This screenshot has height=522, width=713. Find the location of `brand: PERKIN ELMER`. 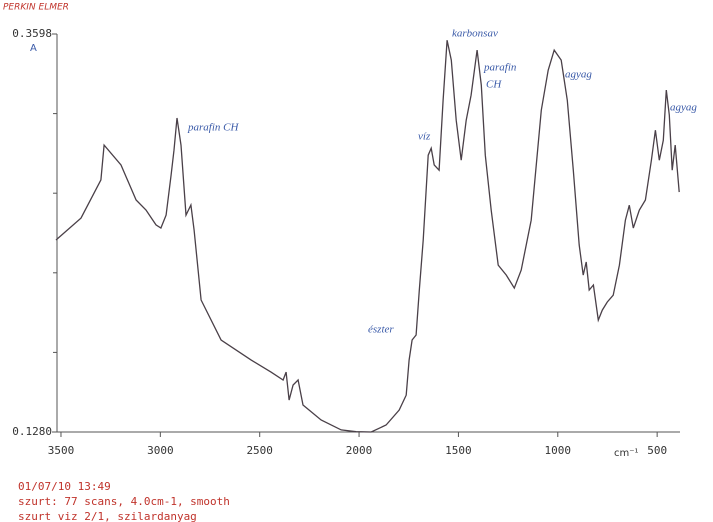

brand: PERKIN ELMER is located at coordinates (36, 8).